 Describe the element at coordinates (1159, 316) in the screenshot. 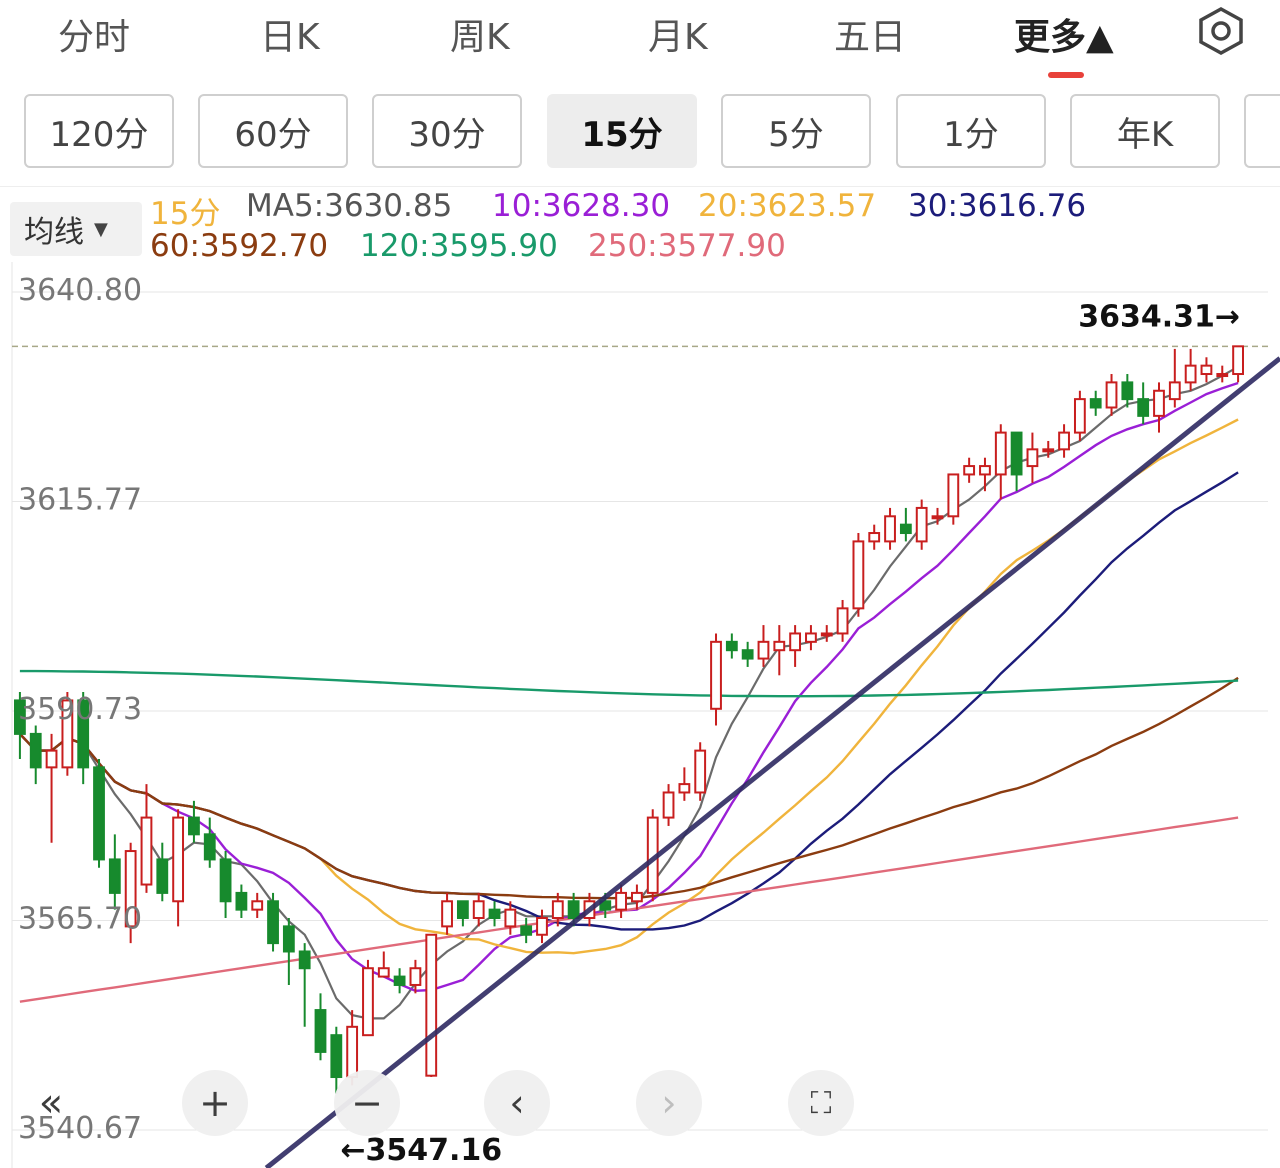

I see `max-price-label: 3634.31→` at that location.